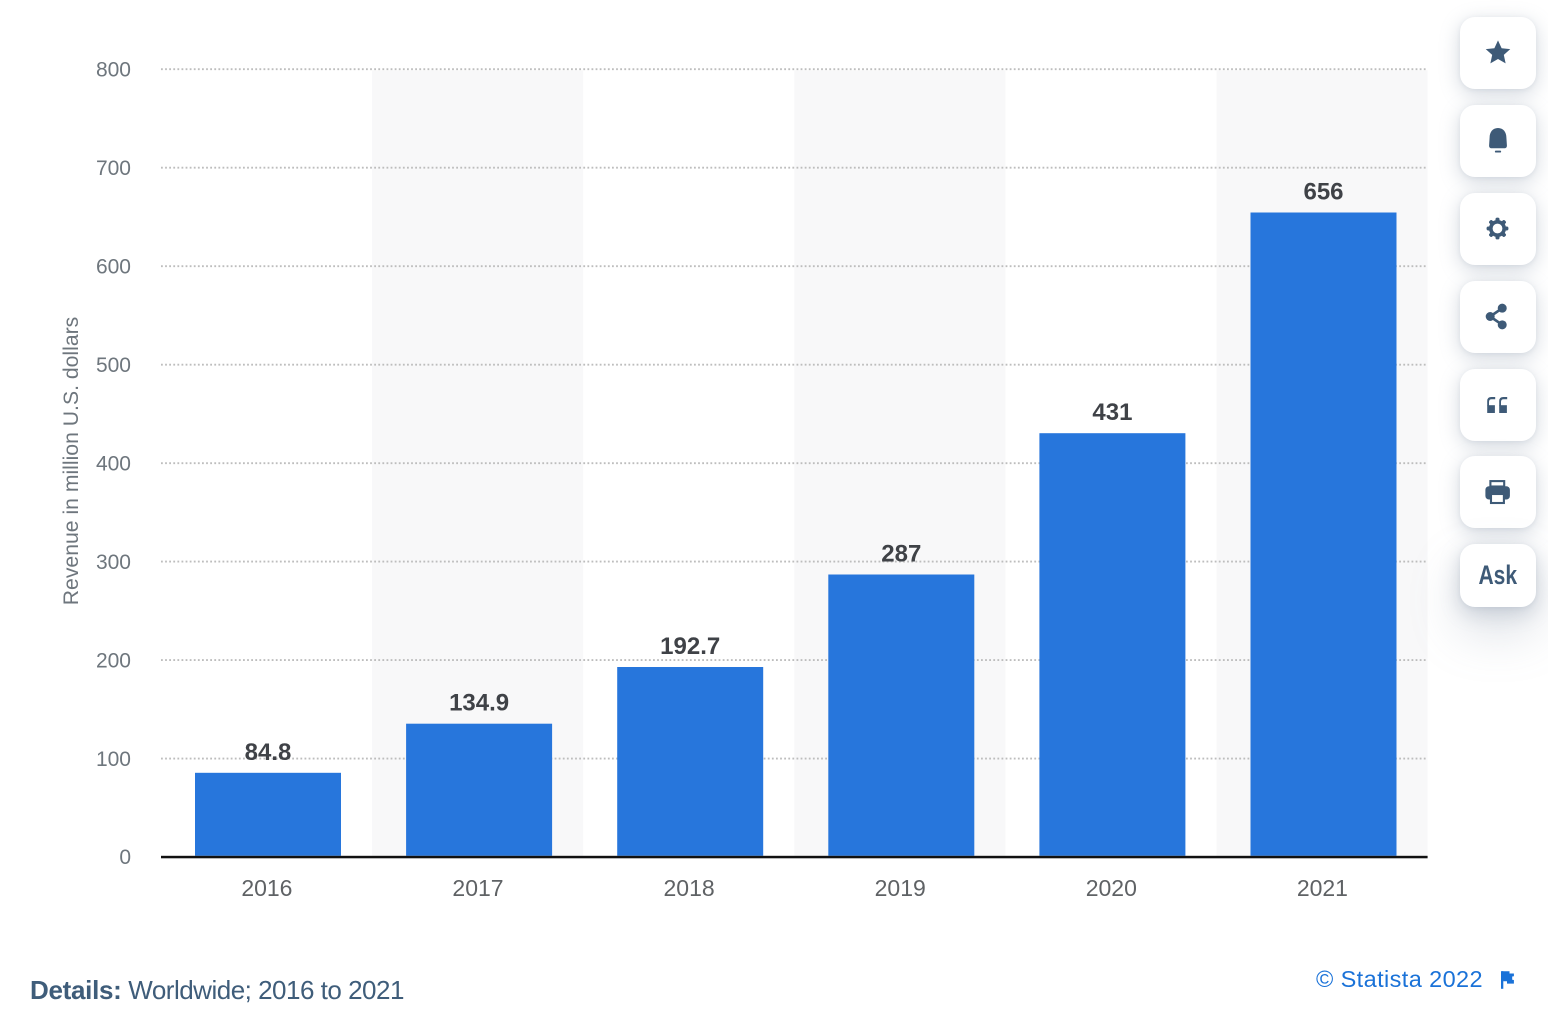 The height and width of the screenshot is (1032, 1548). I want to click on svg-text: 0, so click(125, 857).